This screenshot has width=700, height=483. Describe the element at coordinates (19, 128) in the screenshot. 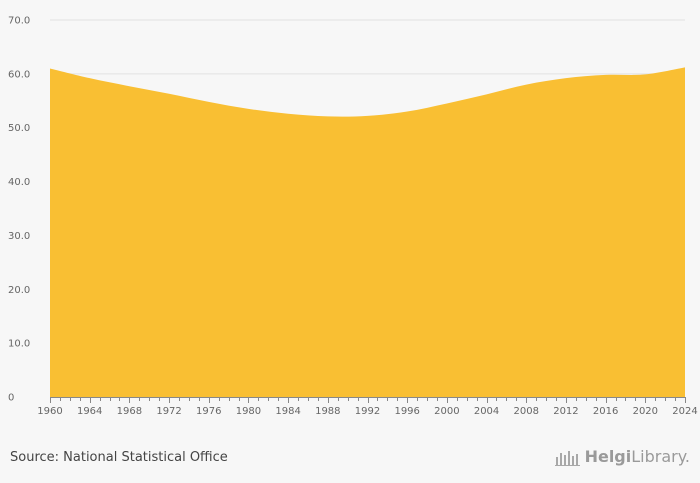

I see `y-tick-label: 50.0` at that location.